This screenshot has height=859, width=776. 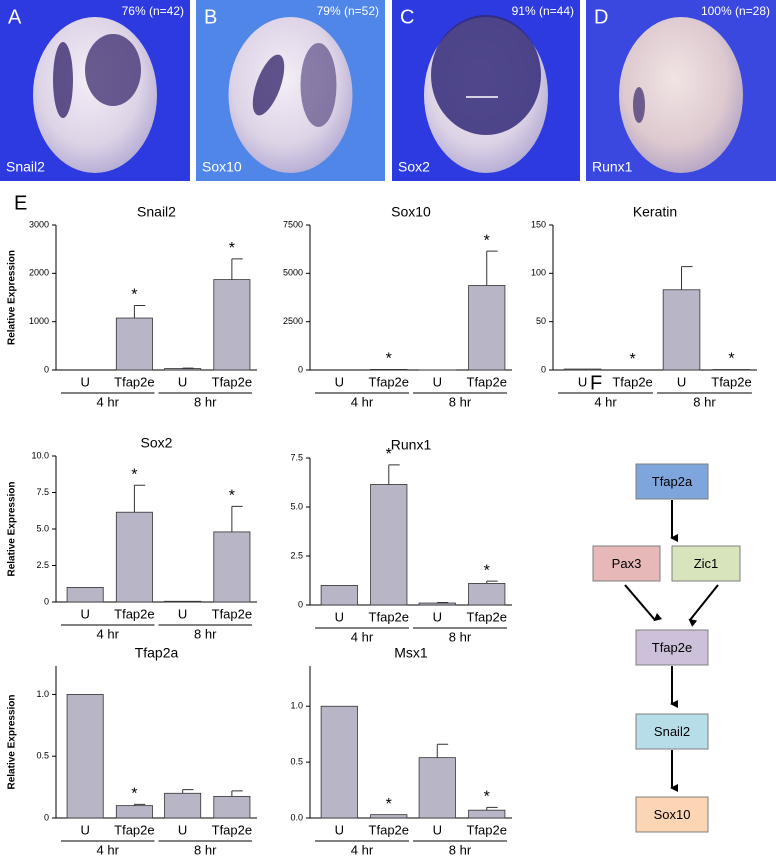 What do you see at coordinates (293, 224) in the screenshot?
I see `y-tick-label: 7500` at bounding box center [293, 224].